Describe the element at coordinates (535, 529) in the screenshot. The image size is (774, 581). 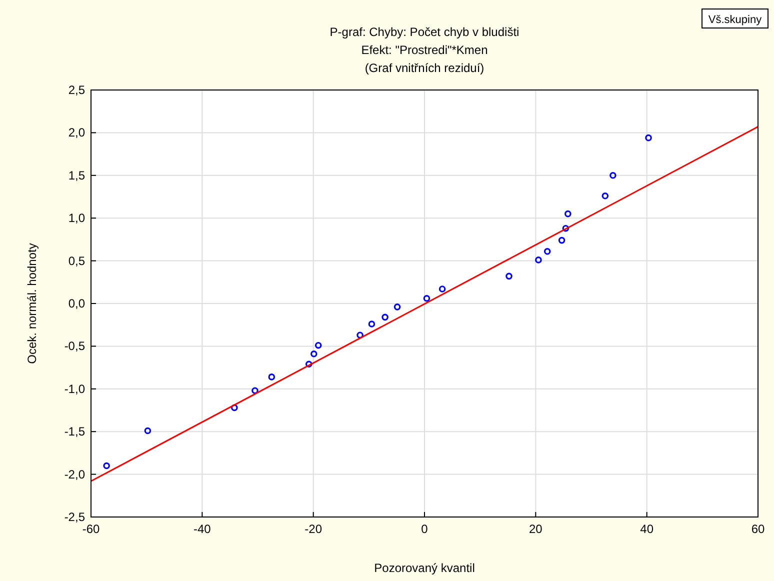
I see `x-tick-label: 20` at that location.